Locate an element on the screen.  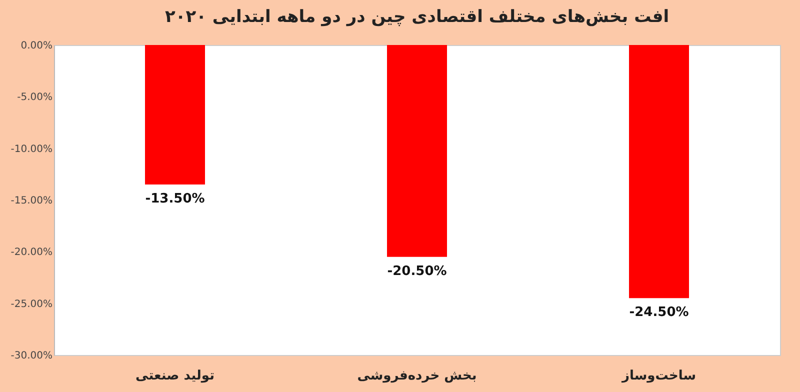
y-tick-label: -25.00% is located at coordinates (31, 304).